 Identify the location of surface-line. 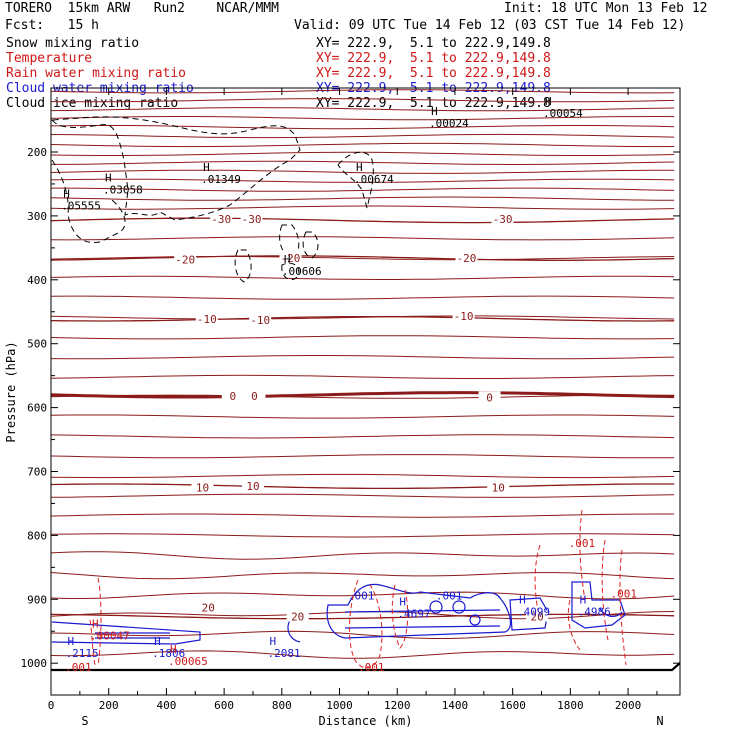
(366, 667).